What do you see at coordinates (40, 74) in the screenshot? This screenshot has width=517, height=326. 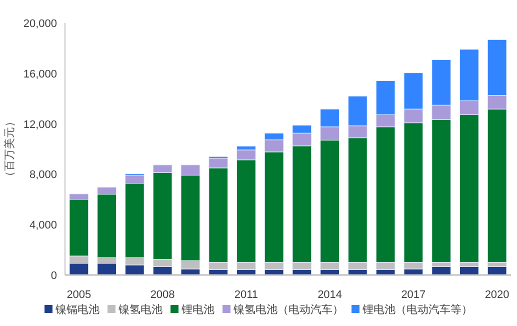 I see `y-tick-label: 16,000` at bounding box center [40, 74].